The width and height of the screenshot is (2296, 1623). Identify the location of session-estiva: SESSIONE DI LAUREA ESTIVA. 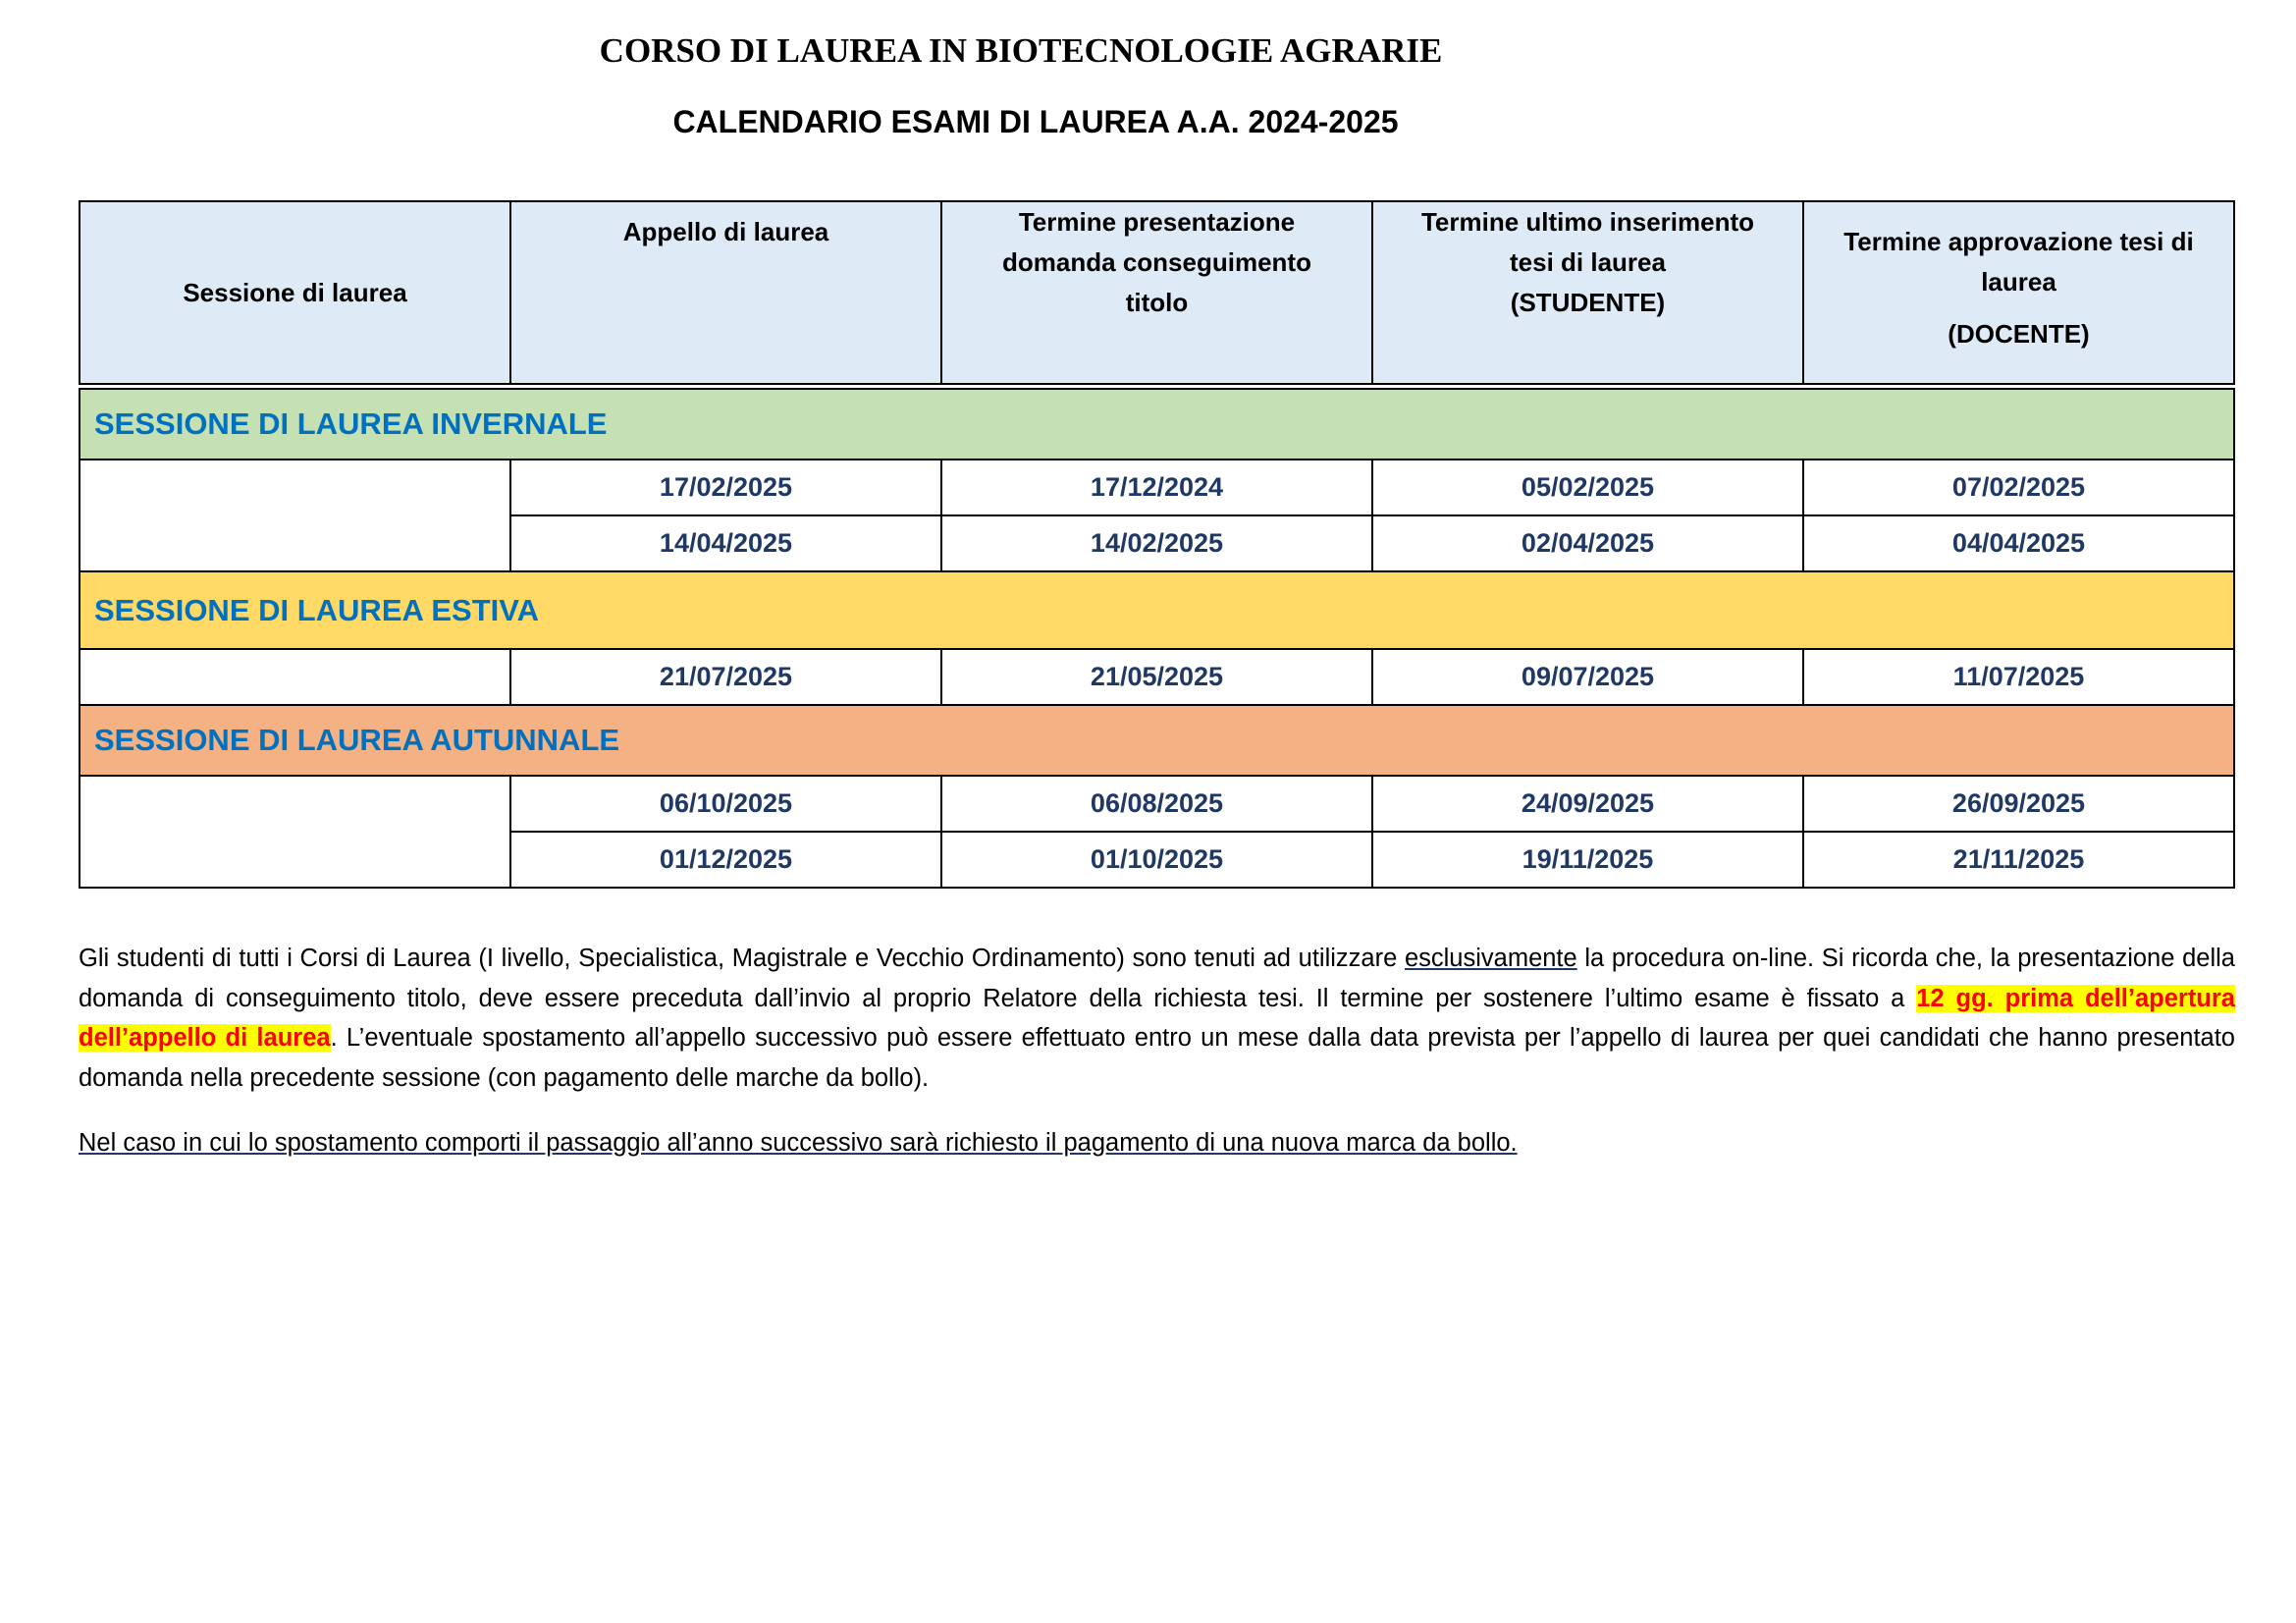
(1157, 610).